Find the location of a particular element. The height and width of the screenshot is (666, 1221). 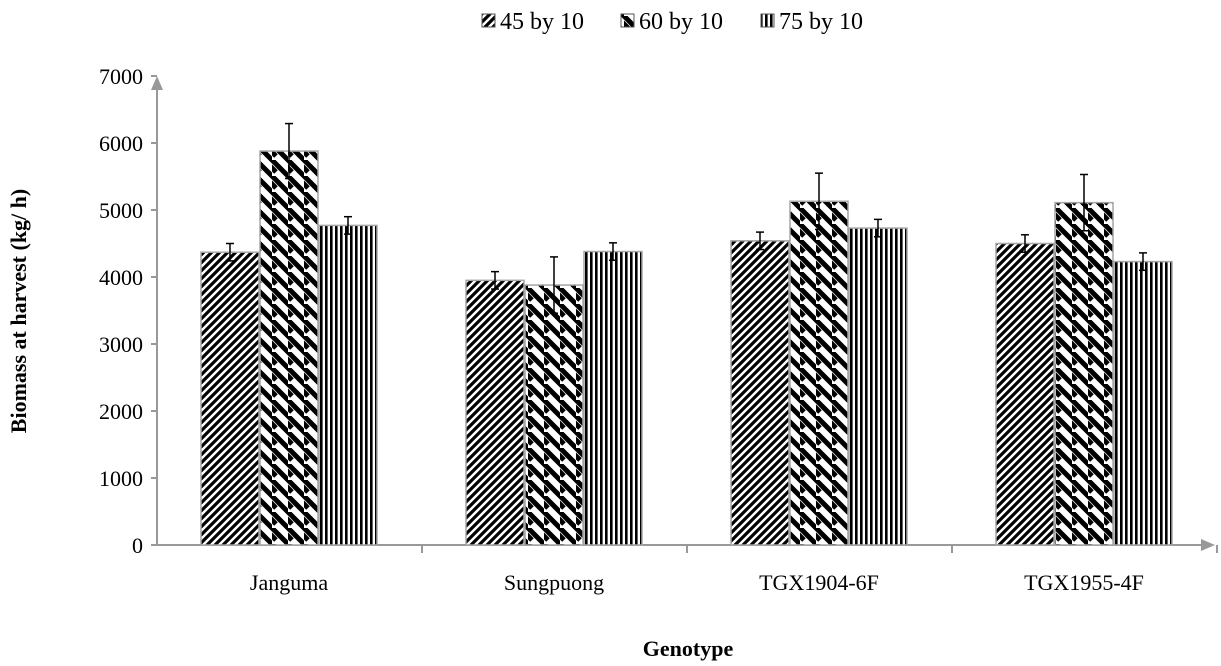

y-tick-label: 1000 is located at coordinates (121, 478).